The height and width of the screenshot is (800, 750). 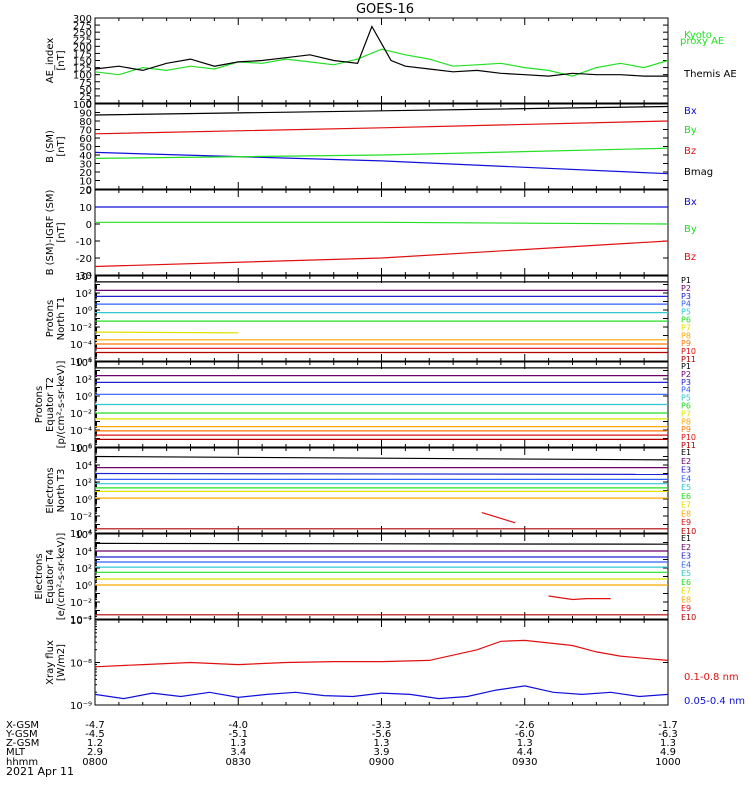 What do you see at coordinates (85, 97) in the screenshot?
I see `y-tick-label: 25` at bounding box center [85, 97].